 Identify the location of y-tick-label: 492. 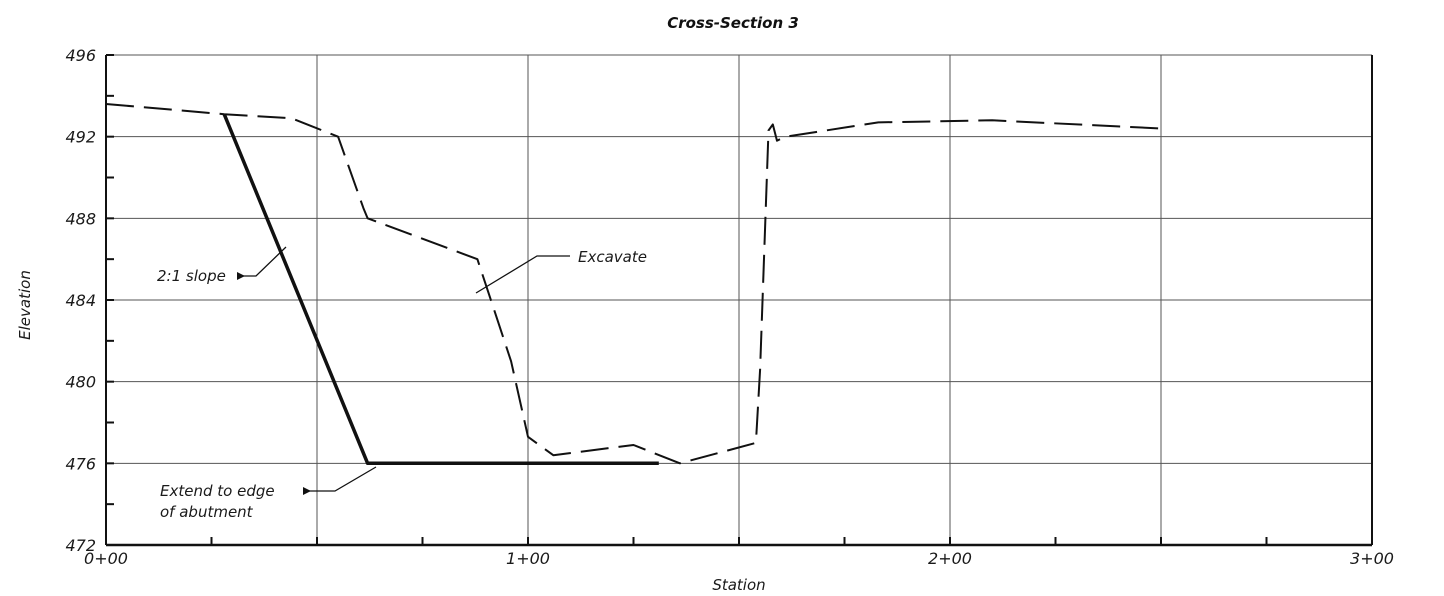
(80, 137).